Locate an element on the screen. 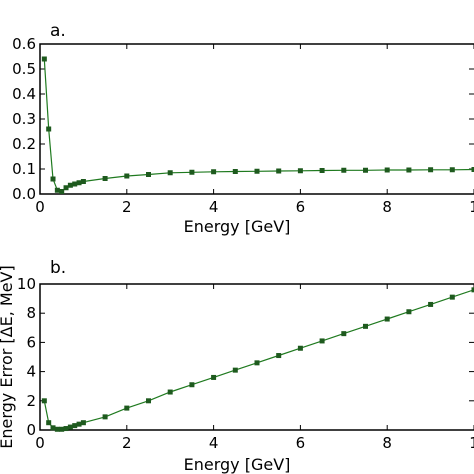 This screenshot has height=474, width=474. y-tick-label: 0 is located at coordinates (31, 430).